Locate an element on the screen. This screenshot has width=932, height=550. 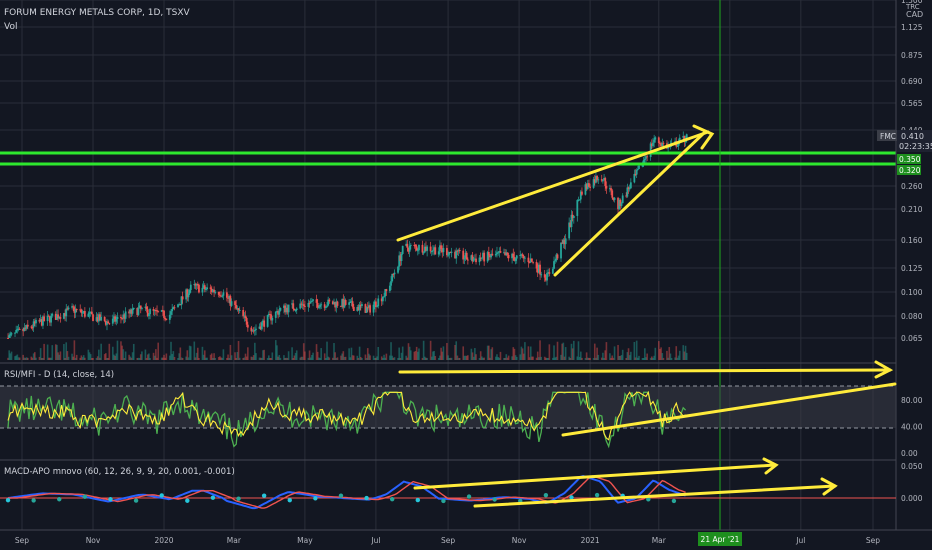
annotation-arrowhead is located at coordinates (703, 137).